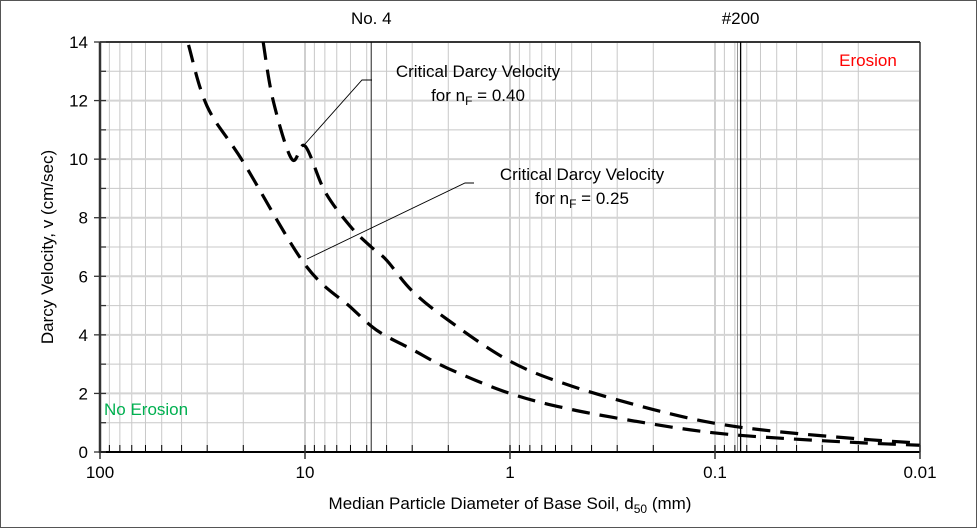 The width and height of the screenshot is (977, 528). What do you see at coordinates (47, 247) in the screenshot?
I see `y-axis-title: Darcy Velocity, v (cm/sec)` at bounding box center [47, 247].